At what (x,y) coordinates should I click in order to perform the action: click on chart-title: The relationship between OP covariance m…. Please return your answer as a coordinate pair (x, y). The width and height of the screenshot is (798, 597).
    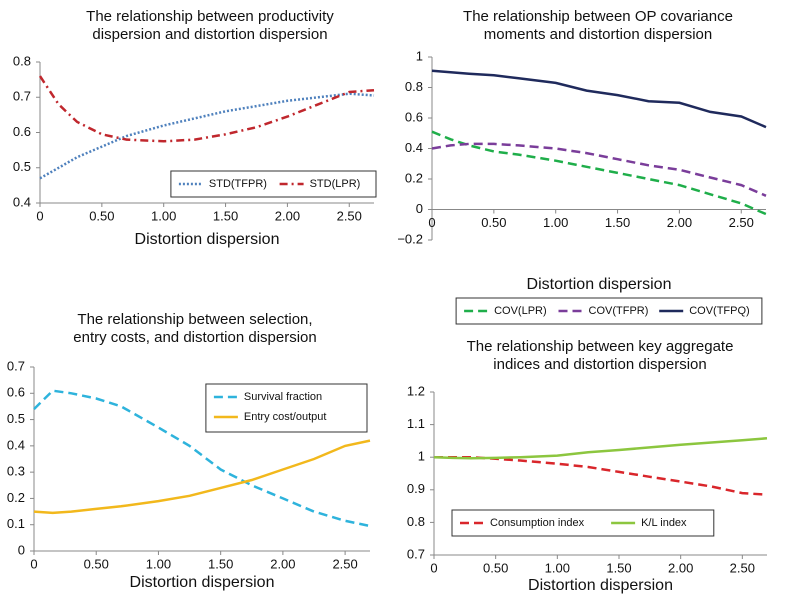
    Looking at the image, I should click on (598, 25).